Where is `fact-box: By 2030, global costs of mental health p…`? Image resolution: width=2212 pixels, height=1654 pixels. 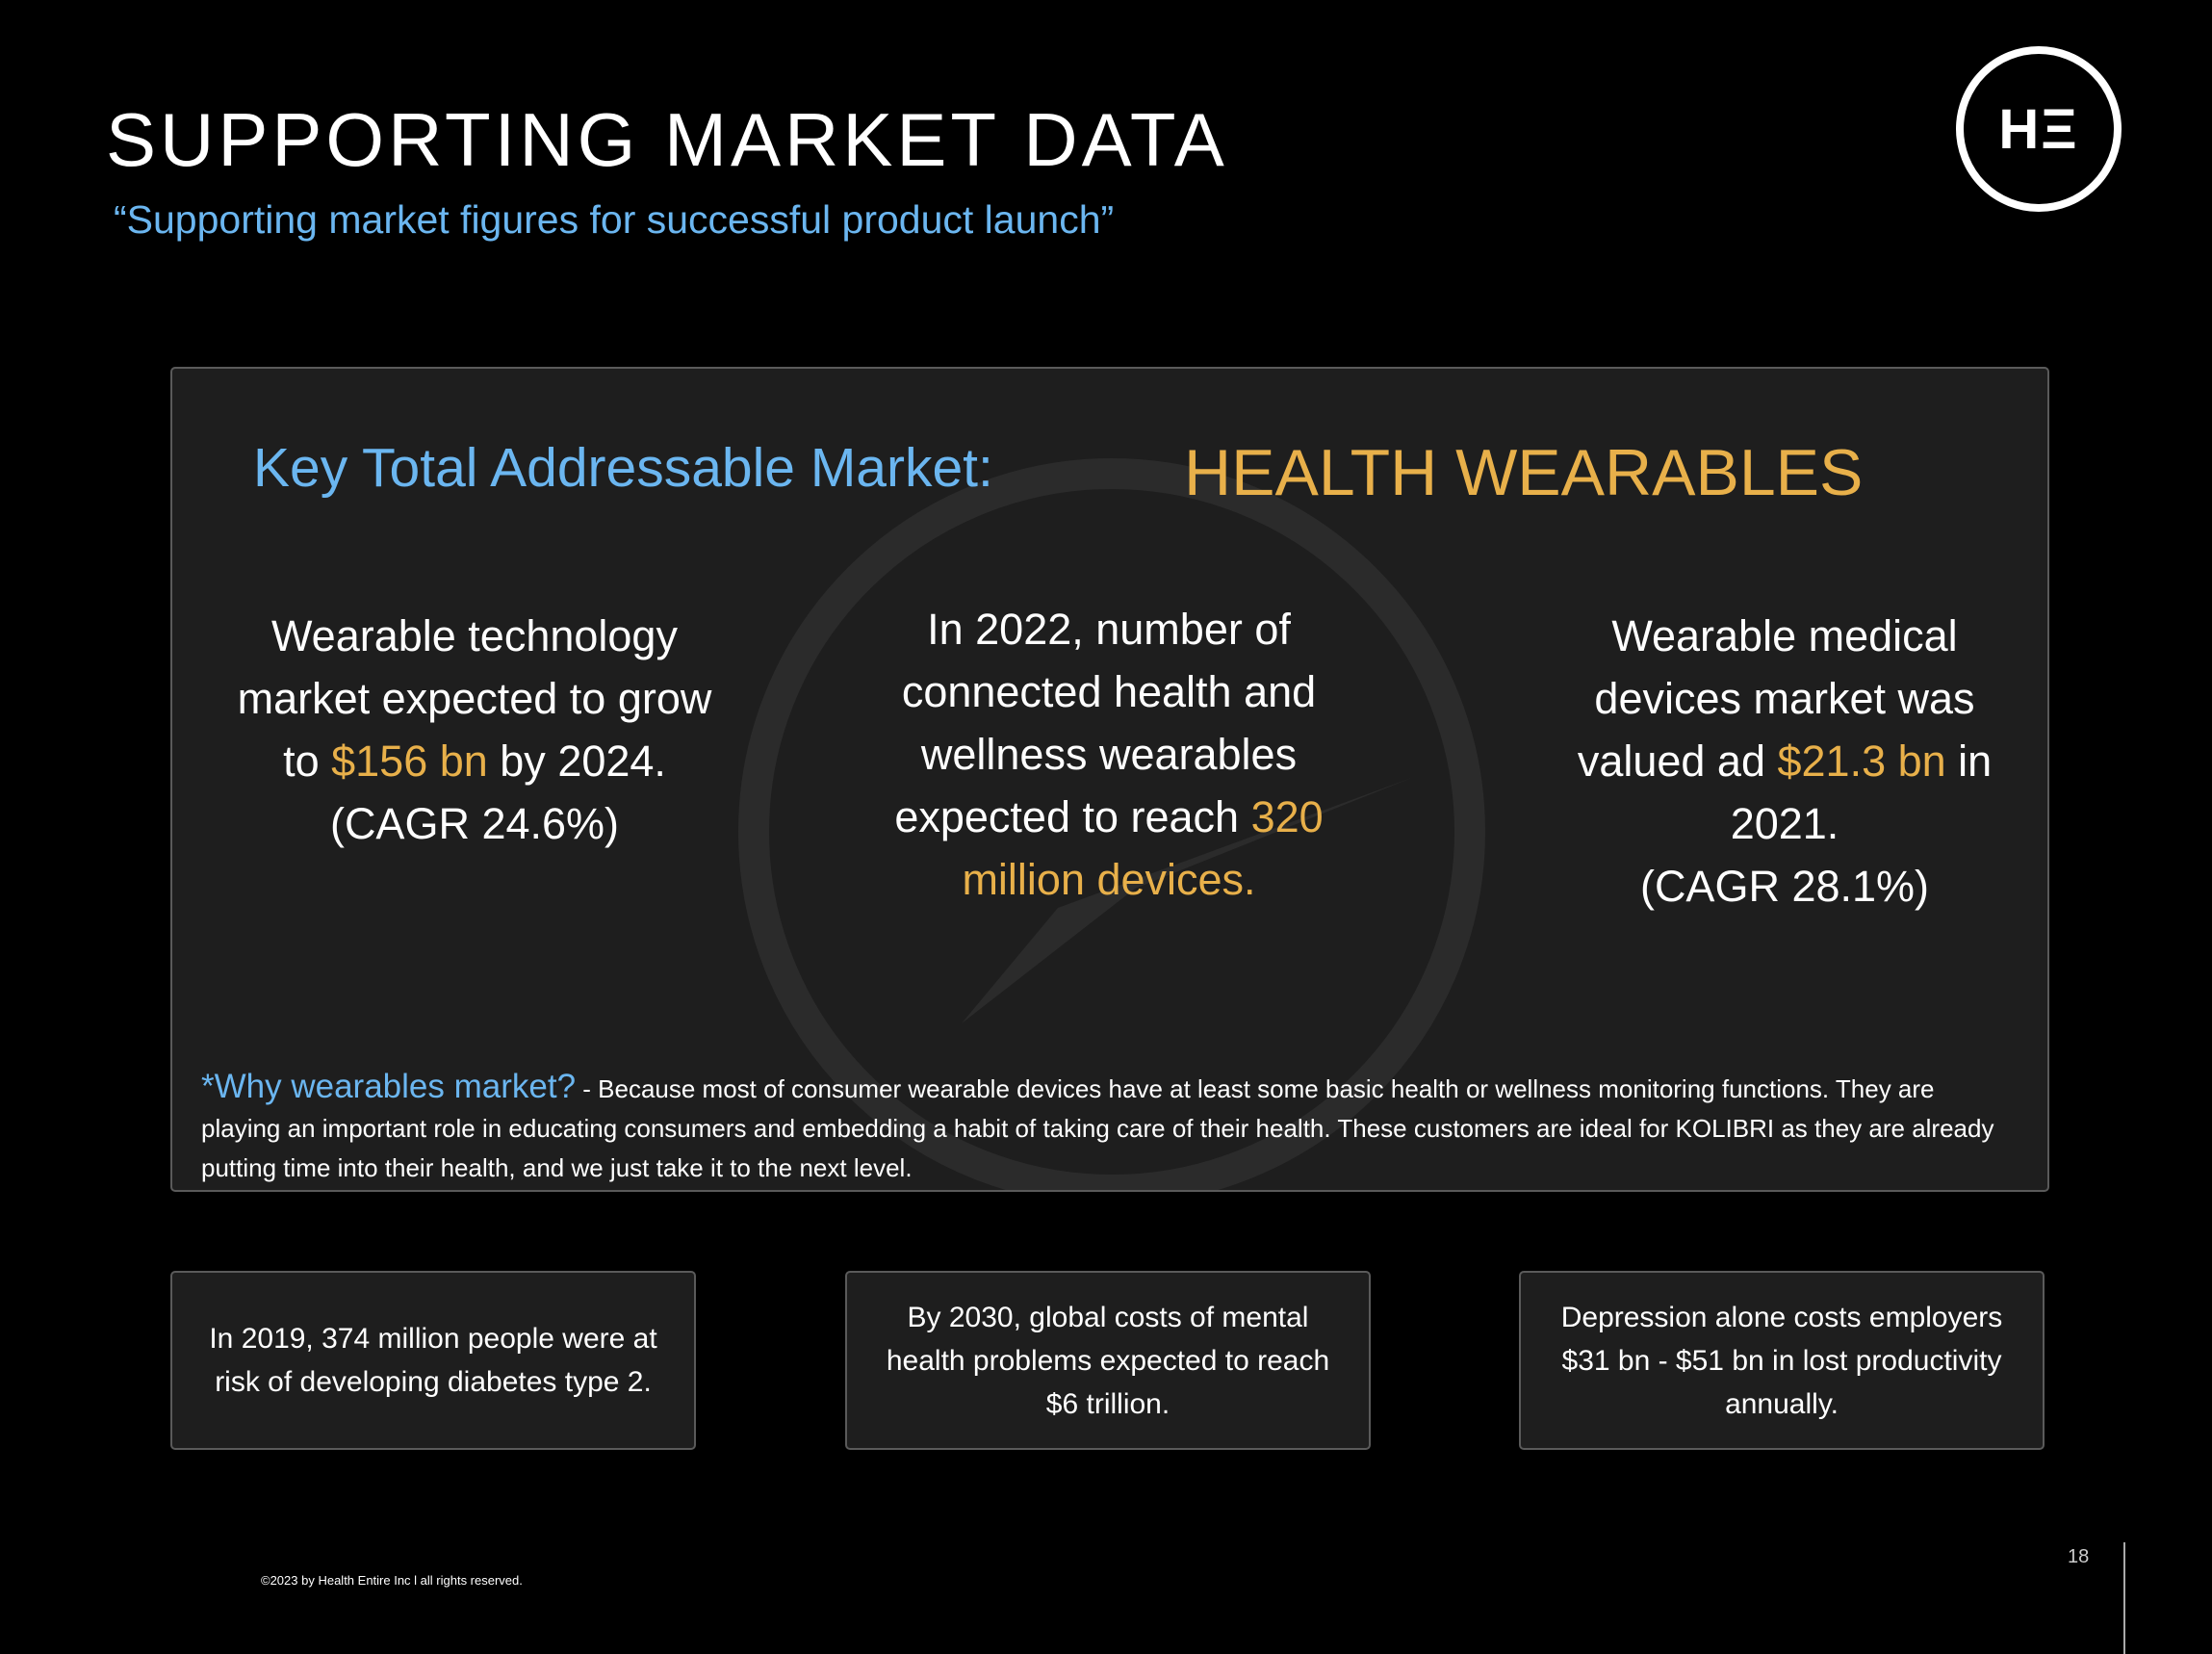 fact-box: By 2030, global costs of mental health p… is located at coordinates (1108, 1360).